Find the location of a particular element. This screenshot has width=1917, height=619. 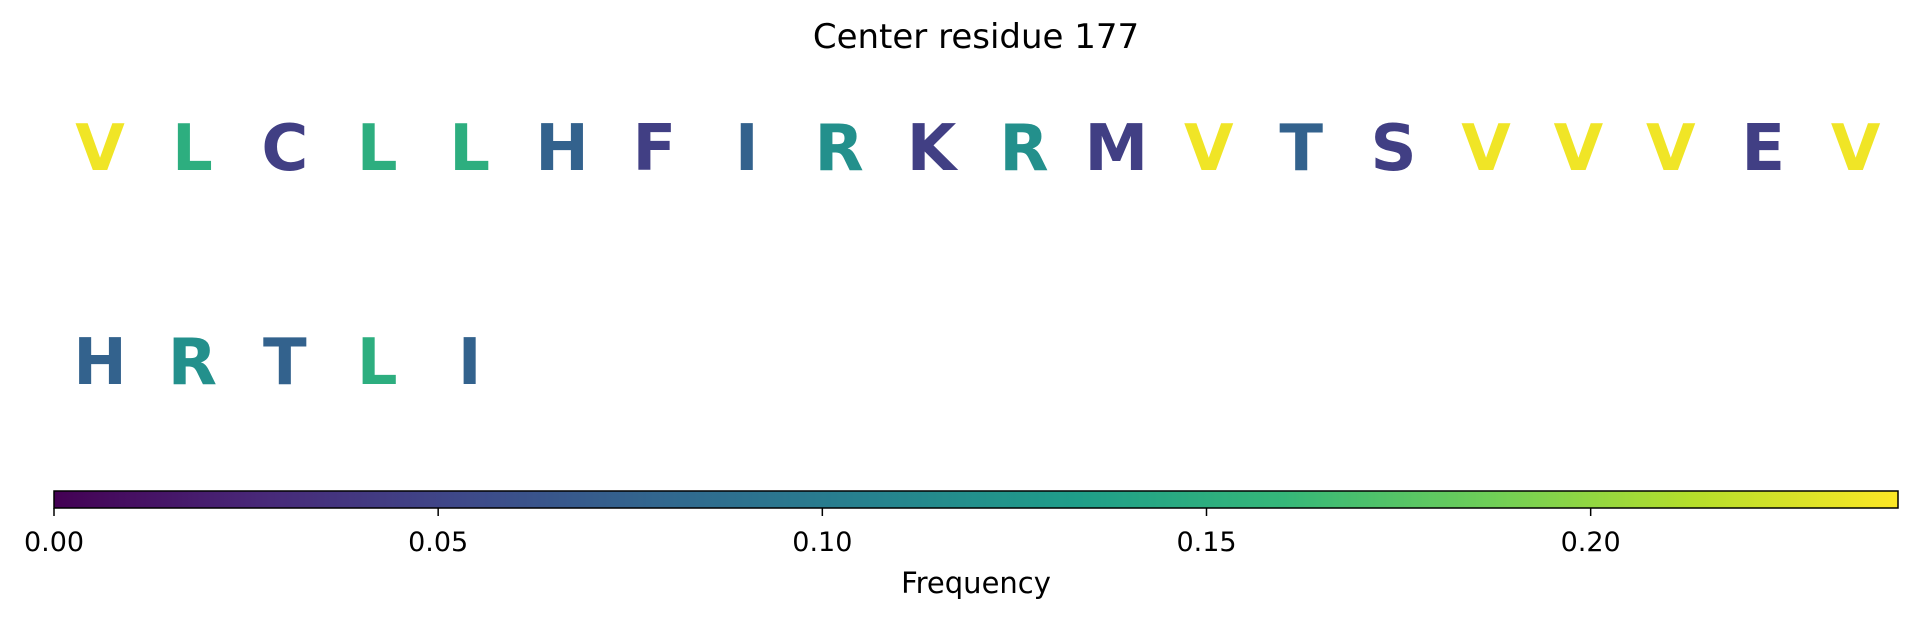

colorbar is located at coordinates (976, 499).